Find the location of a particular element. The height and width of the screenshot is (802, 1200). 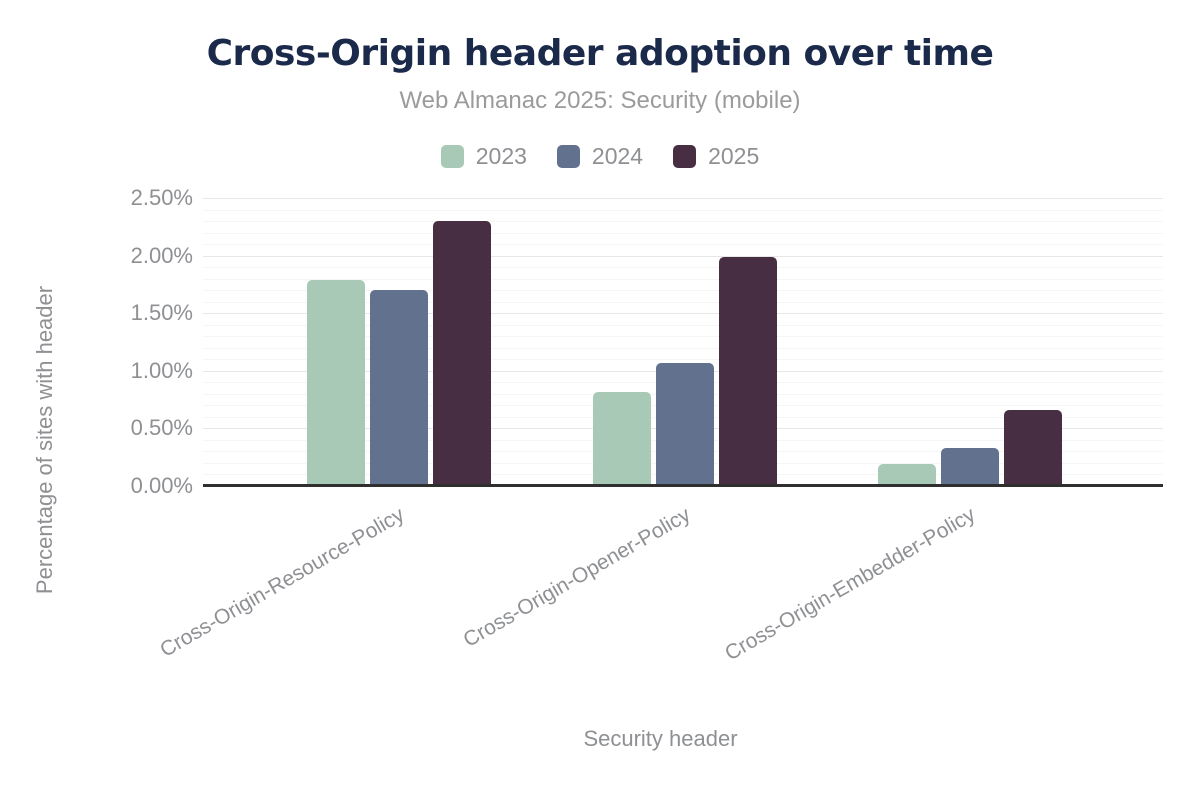

bar-2023-Cross-Origin-Opener-Policy is located at coordinates (621, 438).